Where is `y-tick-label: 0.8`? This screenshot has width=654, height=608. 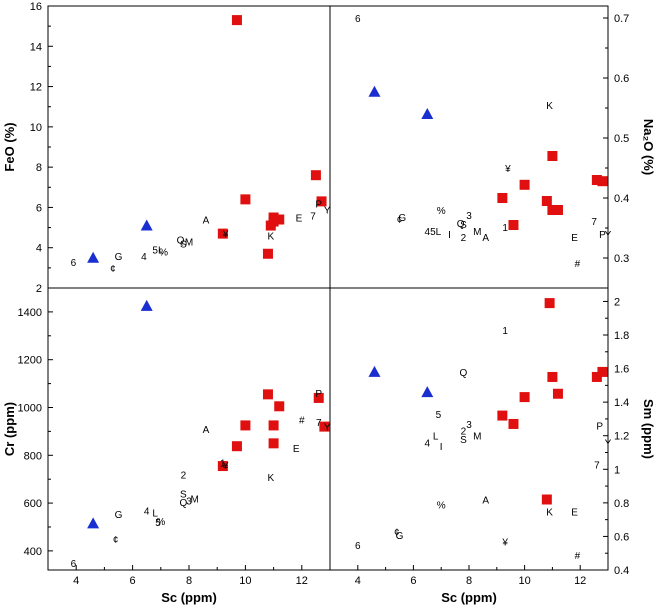 y-tick-label: 0.8 is located at coordinates (621, 504).